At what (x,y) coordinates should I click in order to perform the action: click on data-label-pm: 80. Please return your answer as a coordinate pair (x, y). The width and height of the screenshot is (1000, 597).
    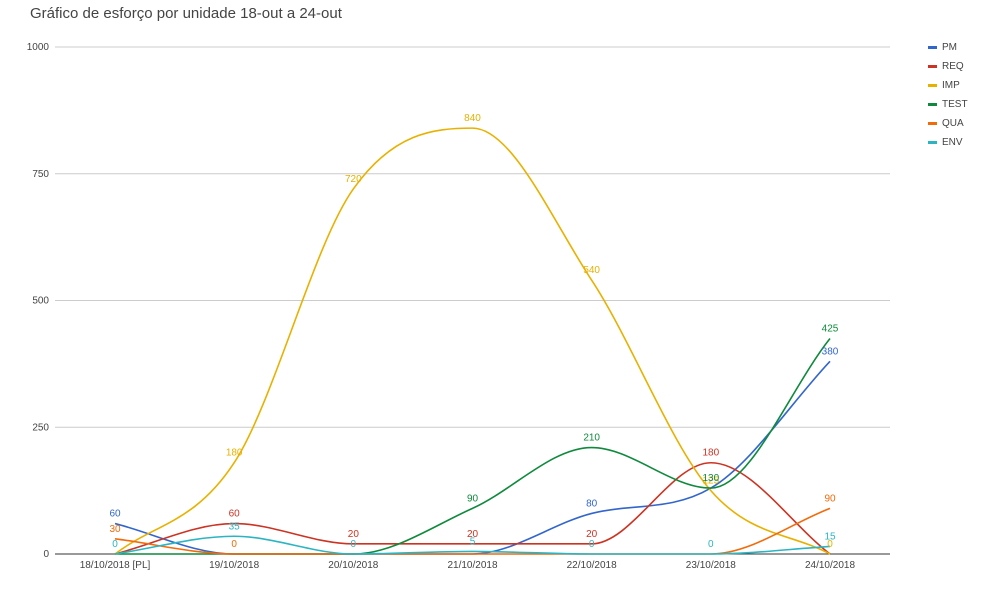
    Looking at the image, I should click on (592, 503).